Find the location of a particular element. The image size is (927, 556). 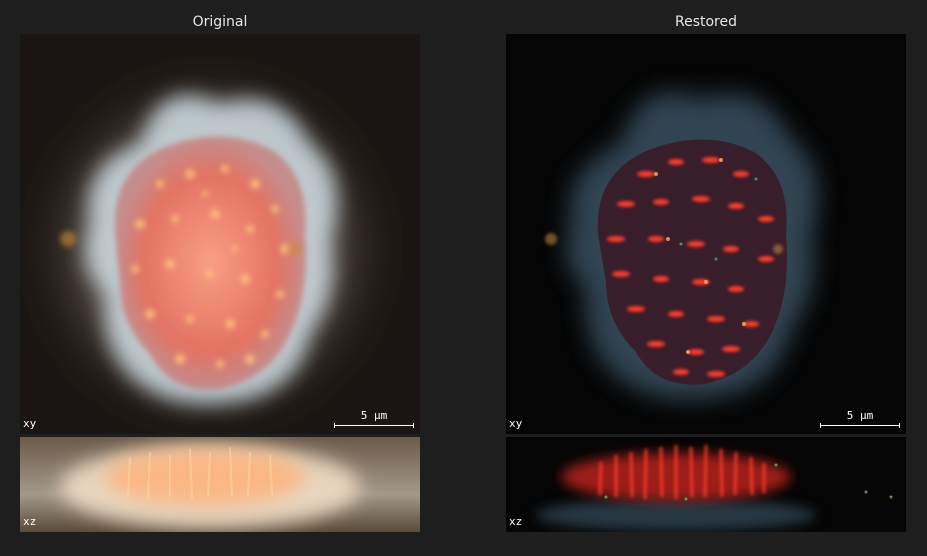

original-scale-bar: 5 µm is located at coordinates (374, 419).